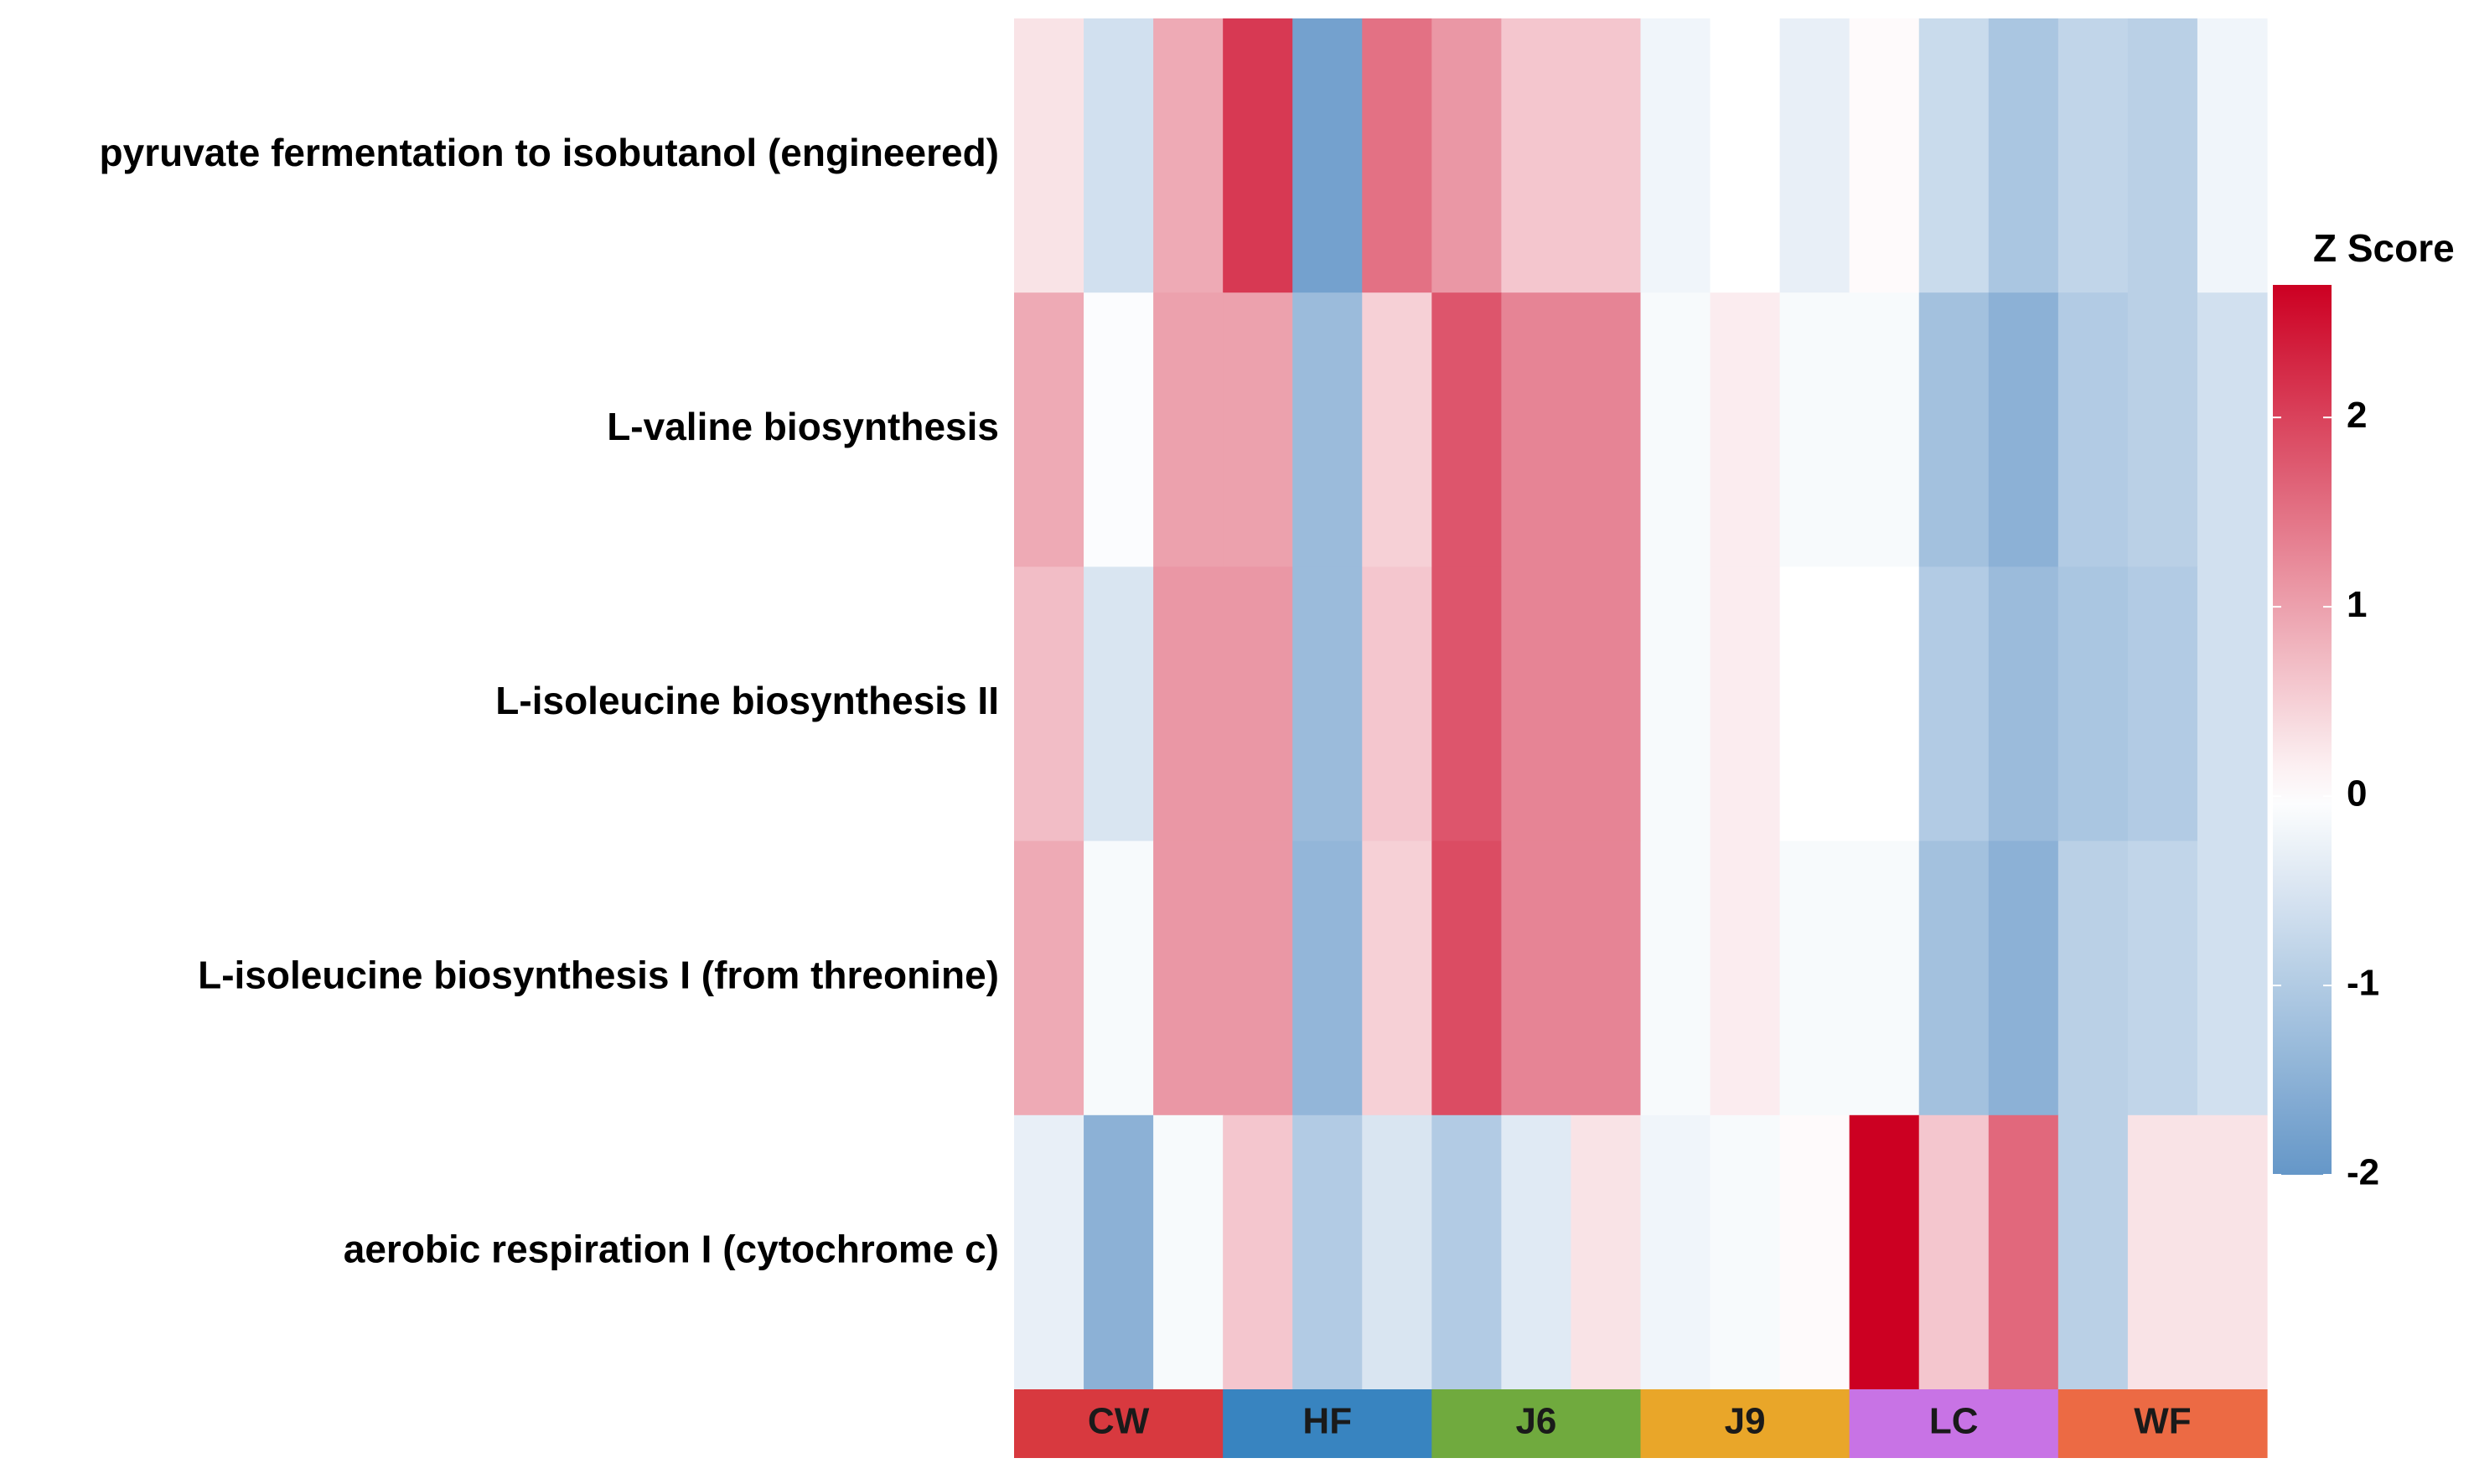 The image size is (2474, 1484). Describe the element at coordinates (2357, 415) in the screenshot. I see `legend-tick-label: 2` at that location.